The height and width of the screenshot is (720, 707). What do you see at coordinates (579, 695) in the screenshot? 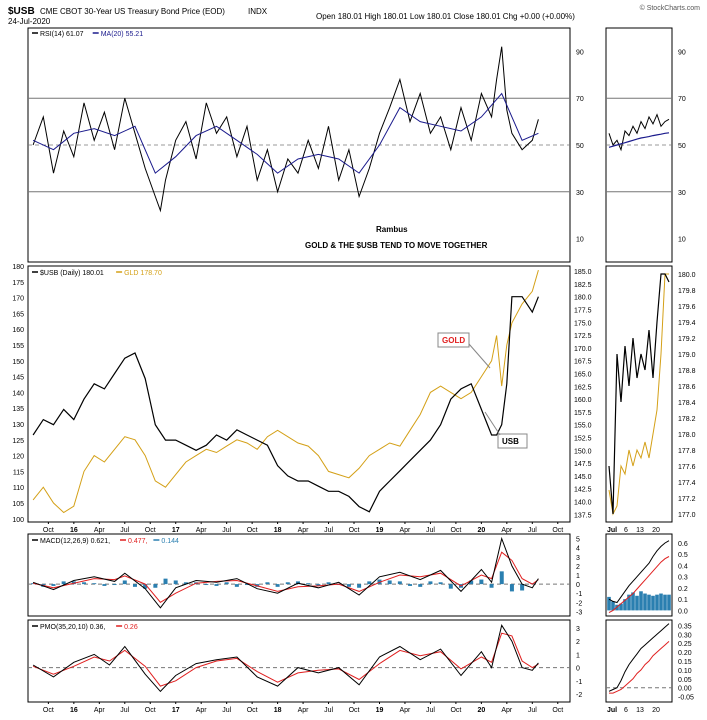
I see `pmo-y-tick: -2` at bounding box center [579, 695].